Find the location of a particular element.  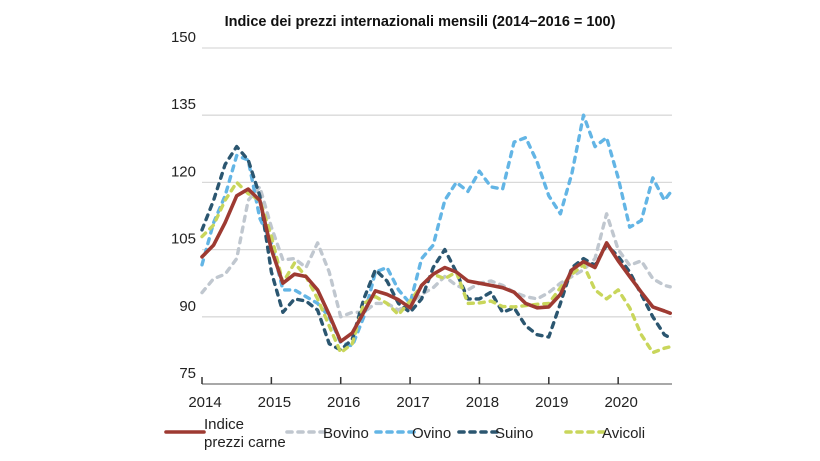

x-tick-label: 2020 is located at coordinates (620, 402).